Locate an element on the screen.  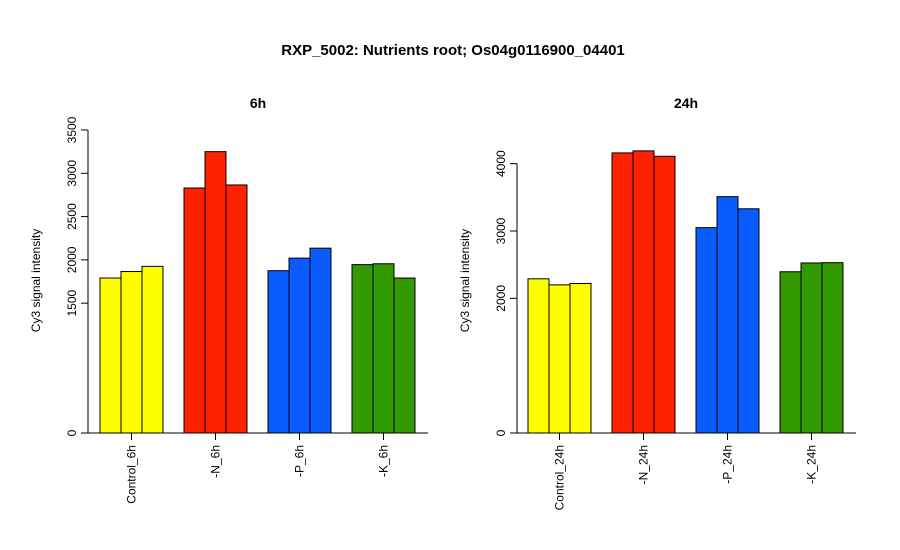
bar--P_6h-rep1 is located at coordinates (278, 352).